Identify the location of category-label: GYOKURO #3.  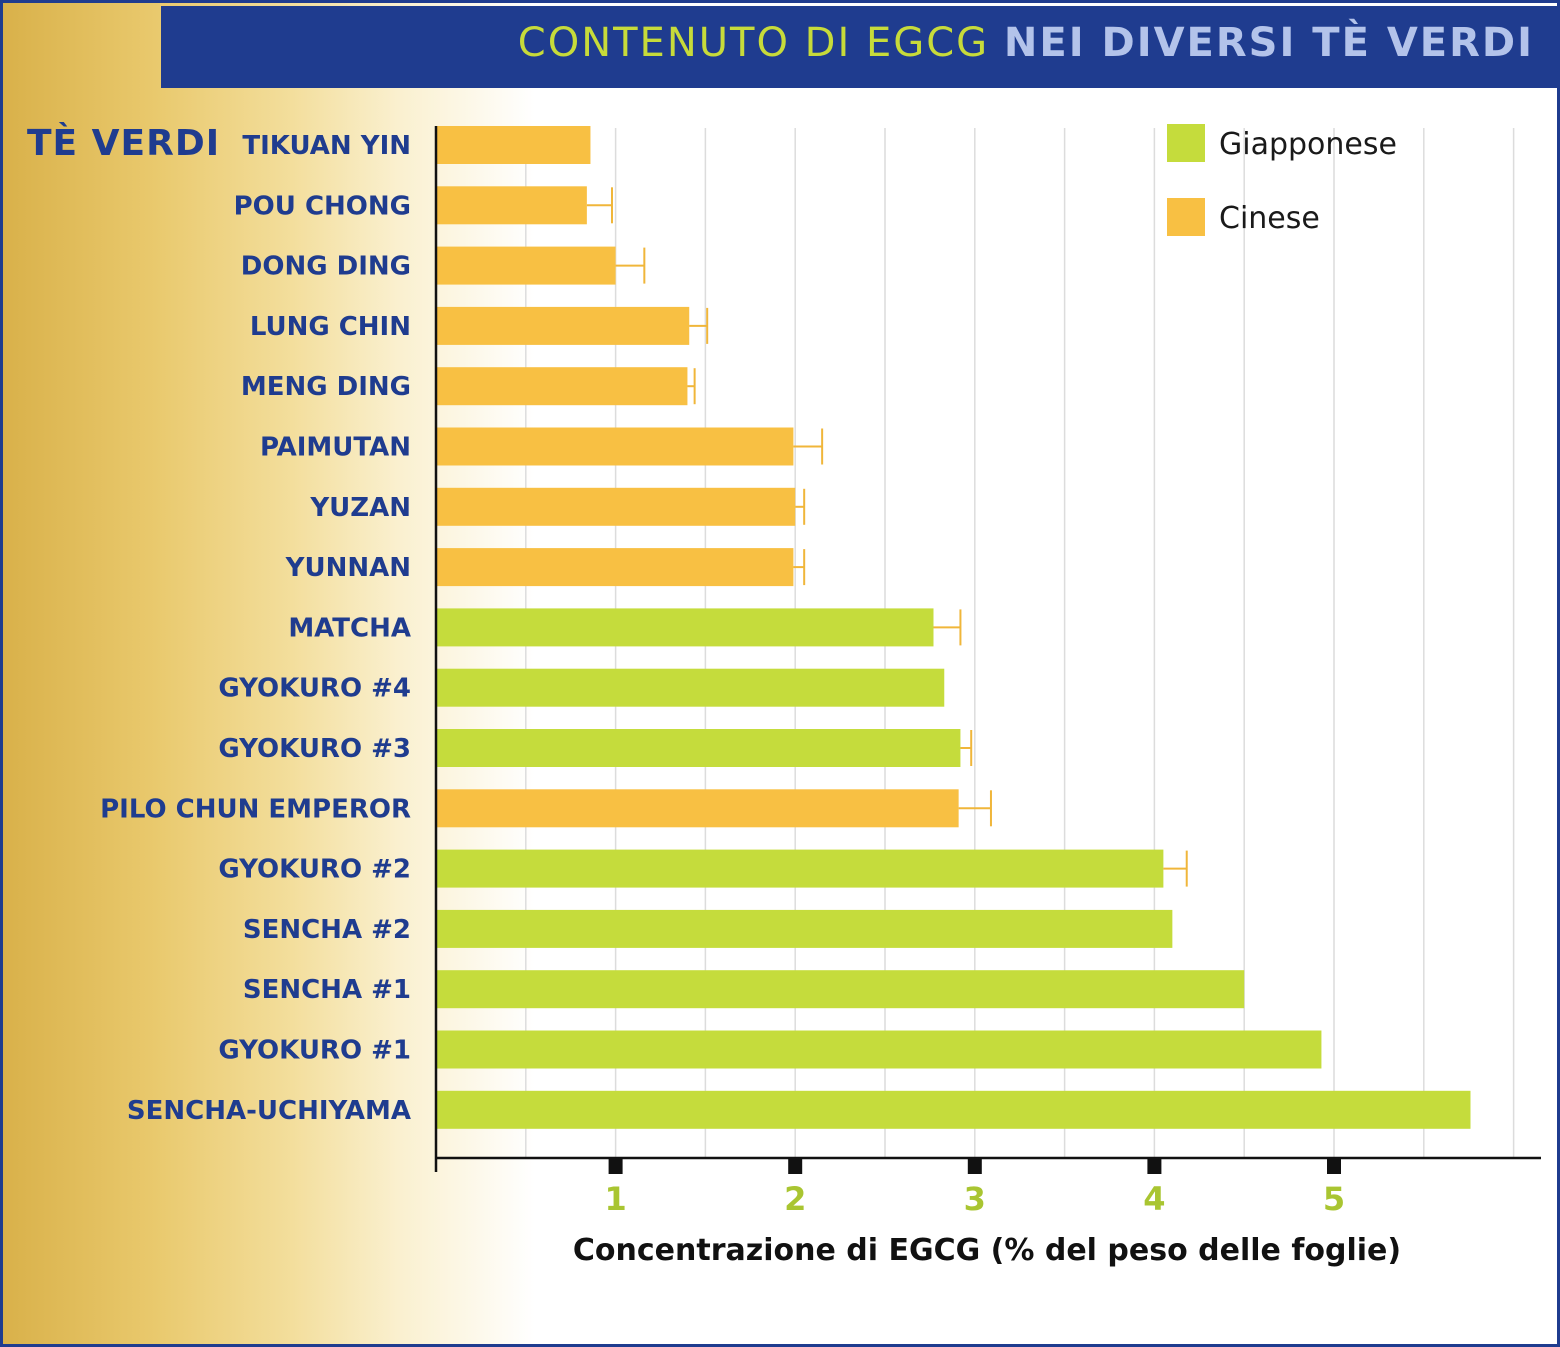
(314, 749).